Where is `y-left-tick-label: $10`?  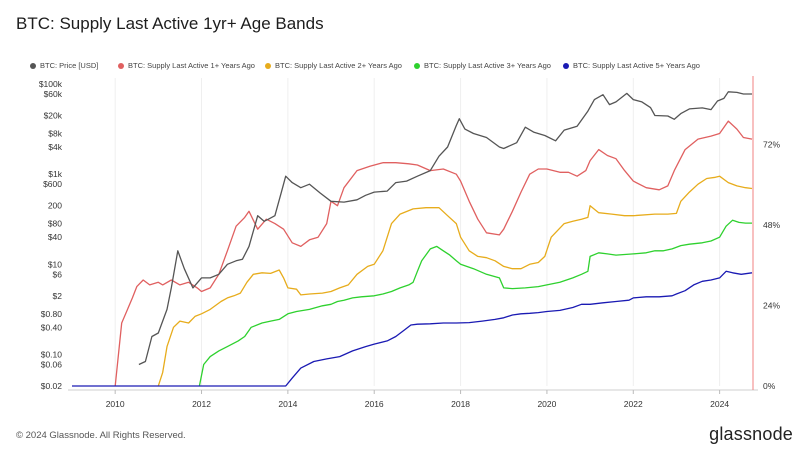
y-left-tick-label: $10 is located at coordinates (55, 264).